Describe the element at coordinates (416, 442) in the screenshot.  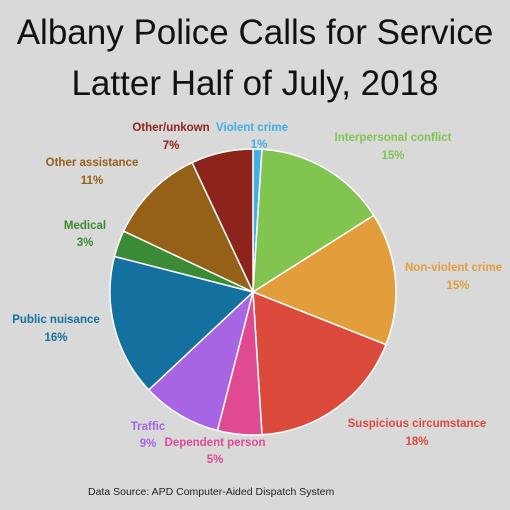
I see `slice-value-suspicious-circumstance: 18%` at that location.